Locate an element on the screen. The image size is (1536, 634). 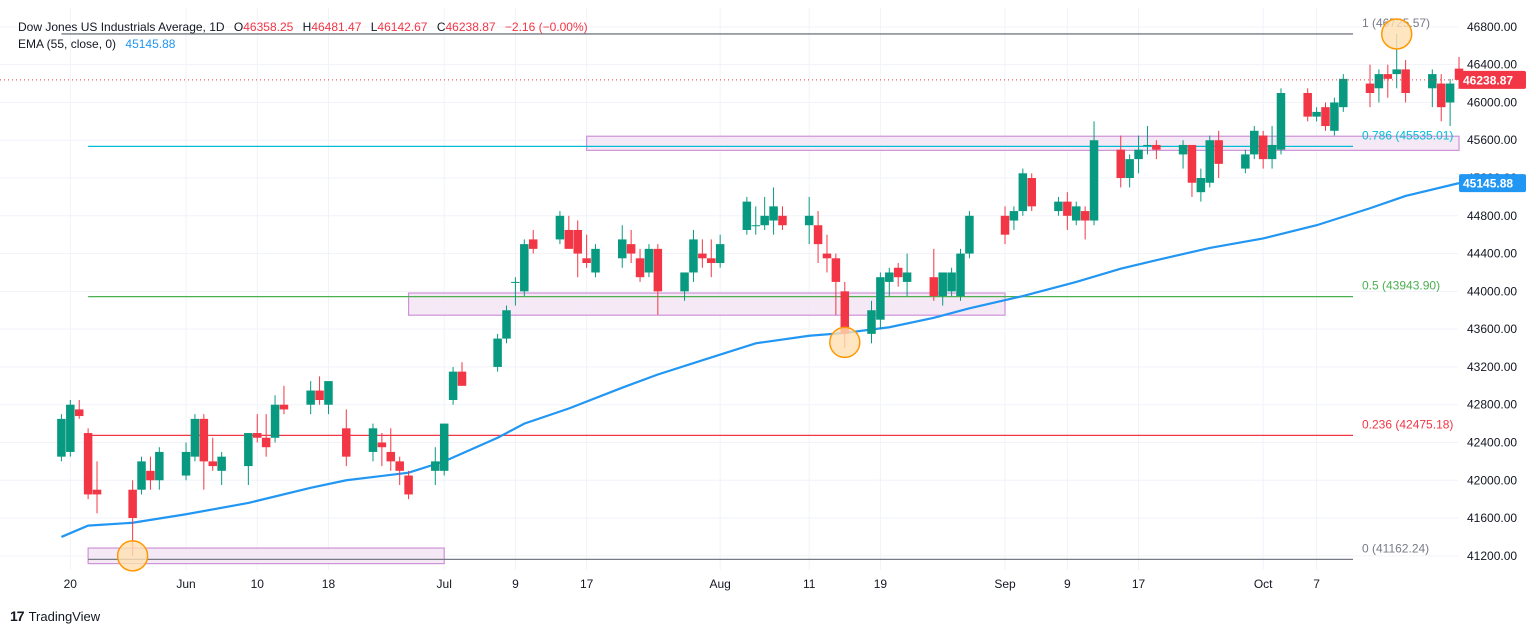
ema-legend: EMA (55, close, 0) 45145.88 is located at coordinates (99, 44).